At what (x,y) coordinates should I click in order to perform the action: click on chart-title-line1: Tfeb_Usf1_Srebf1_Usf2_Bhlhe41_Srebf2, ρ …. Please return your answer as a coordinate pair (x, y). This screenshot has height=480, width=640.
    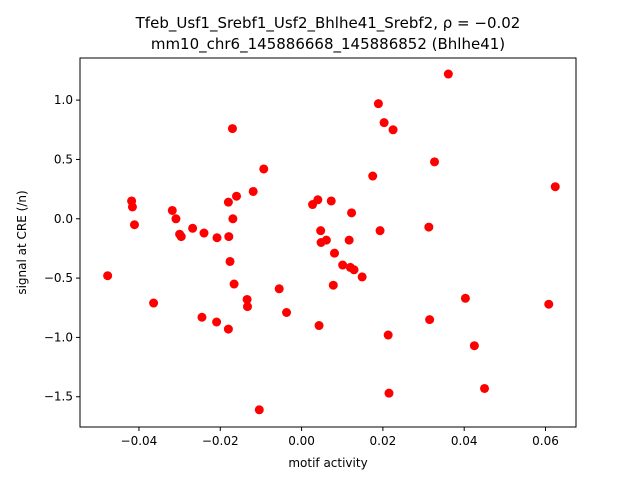
    Looking at the image, I should click on (328, 23).